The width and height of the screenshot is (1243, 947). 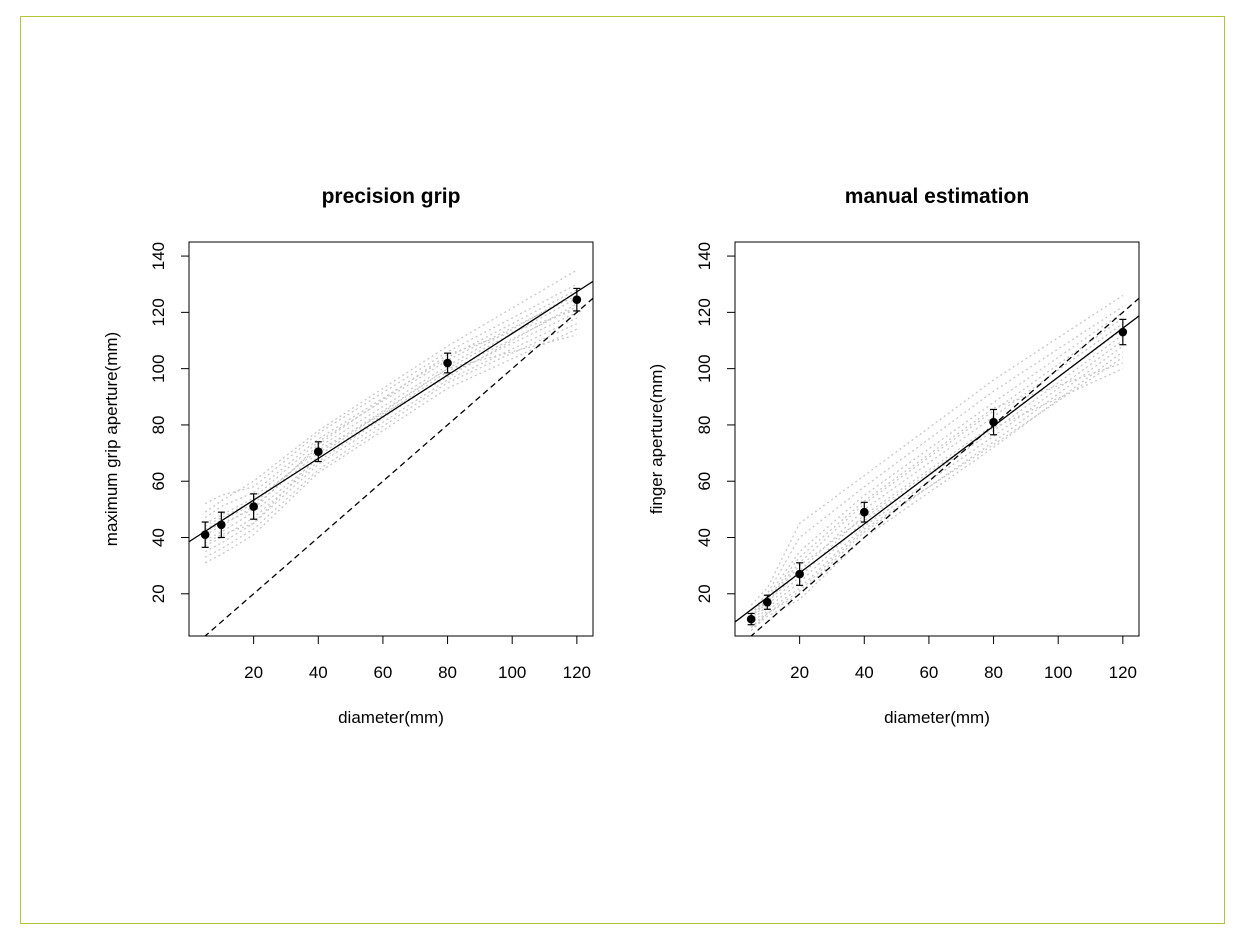 What do you see at coordinates (111, 439) in the screenshot?
I see `y-axis-label: maximum grip aperture(mm)` at bounding box center [111, 439].